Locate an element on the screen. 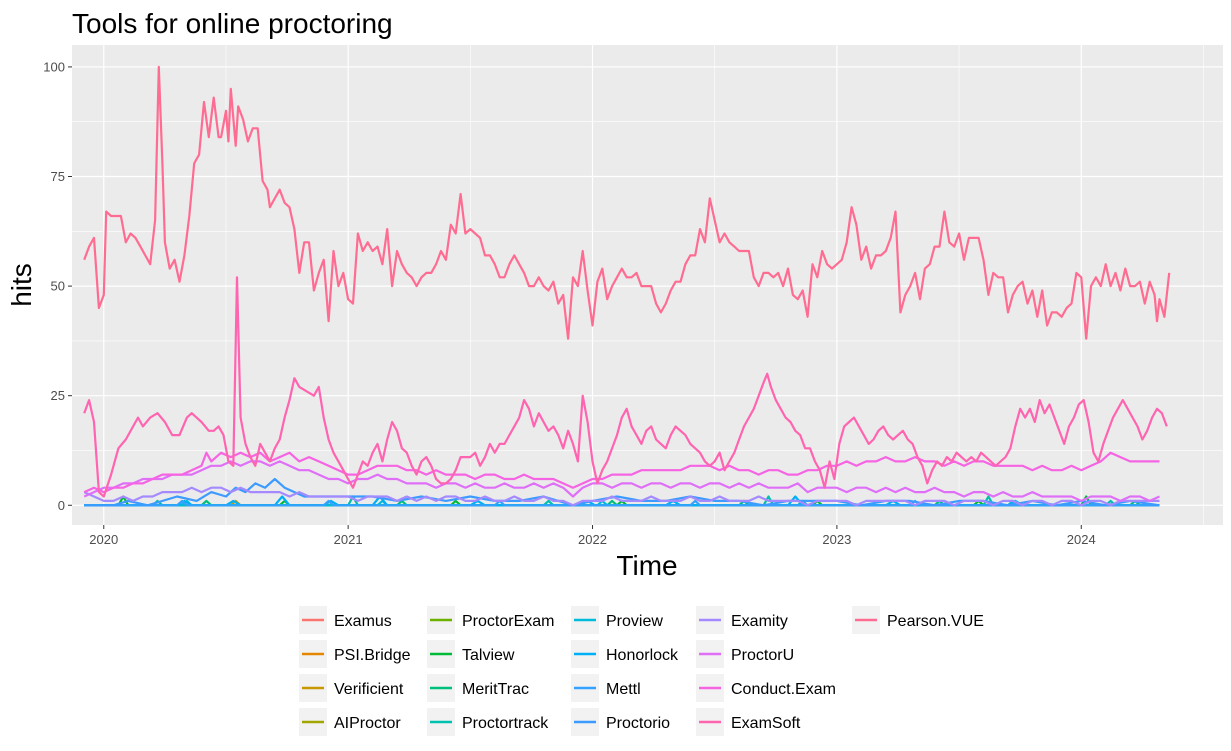 The width and height of the screenshot is (1231, 751). y-tick-label: 50 is located at coordinates (58, 286).